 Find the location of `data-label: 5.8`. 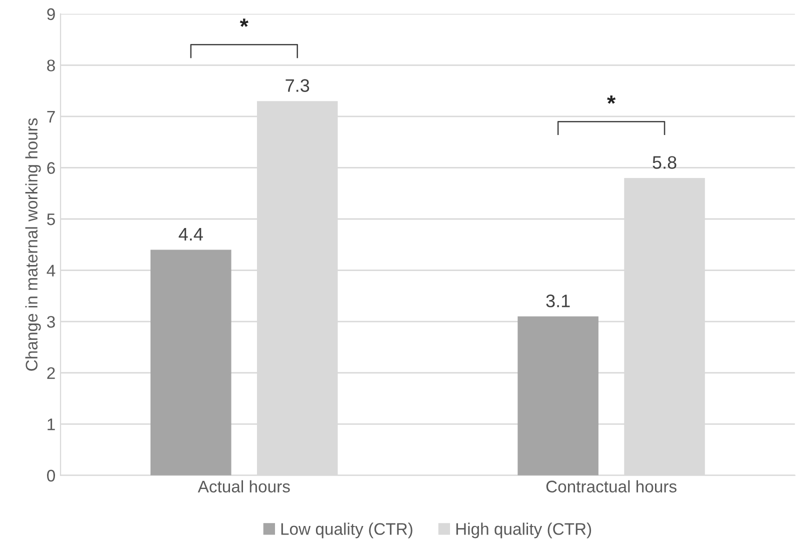

data-label: 5.8 is located at coordinates (664, 162).